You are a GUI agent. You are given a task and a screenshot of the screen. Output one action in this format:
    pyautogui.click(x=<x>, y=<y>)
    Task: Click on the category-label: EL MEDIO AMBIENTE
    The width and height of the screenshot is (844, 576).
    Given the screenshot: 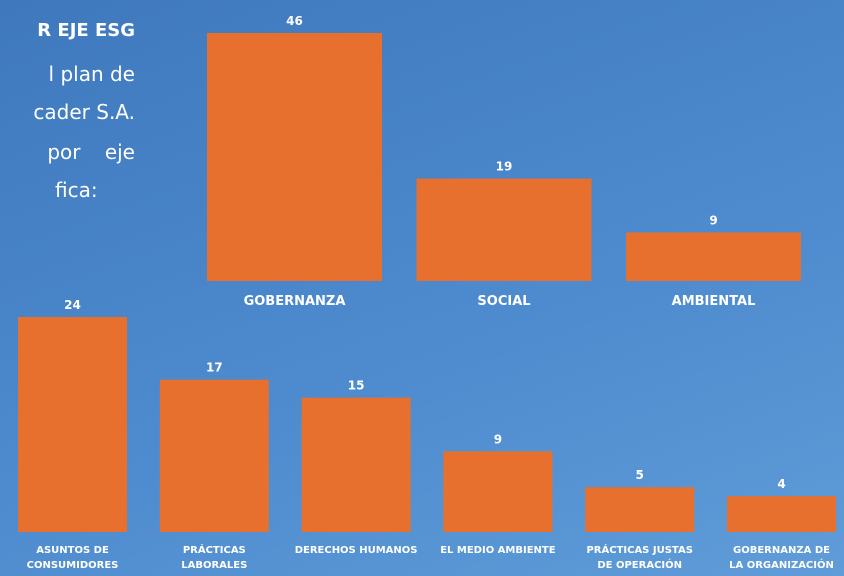 What is the action you would take?
    pyautogui.click(x=498, y=550)
    